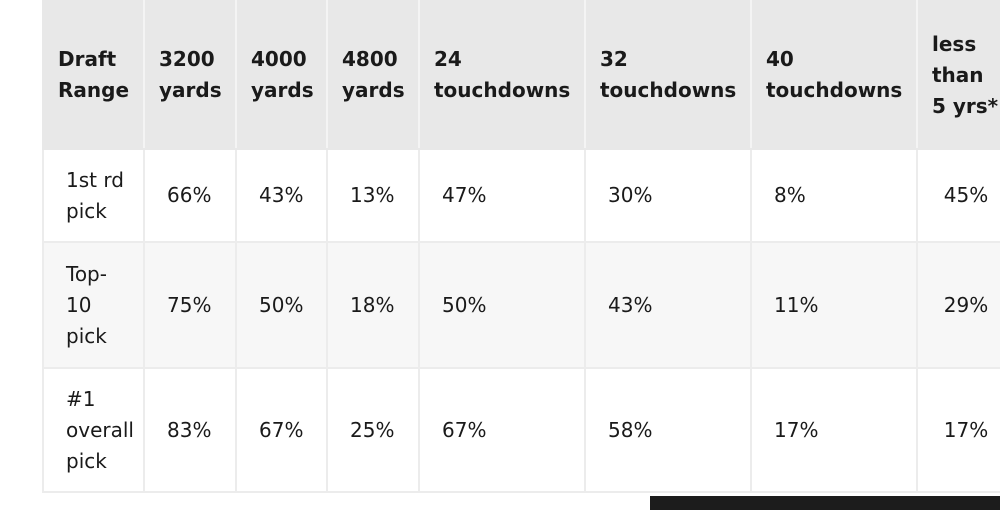 The image size is (1000, 510). What do you see at coordinates (958, 305) in the screenshot?
I see `table-cell: 29%` at bounding box center [958, 305].